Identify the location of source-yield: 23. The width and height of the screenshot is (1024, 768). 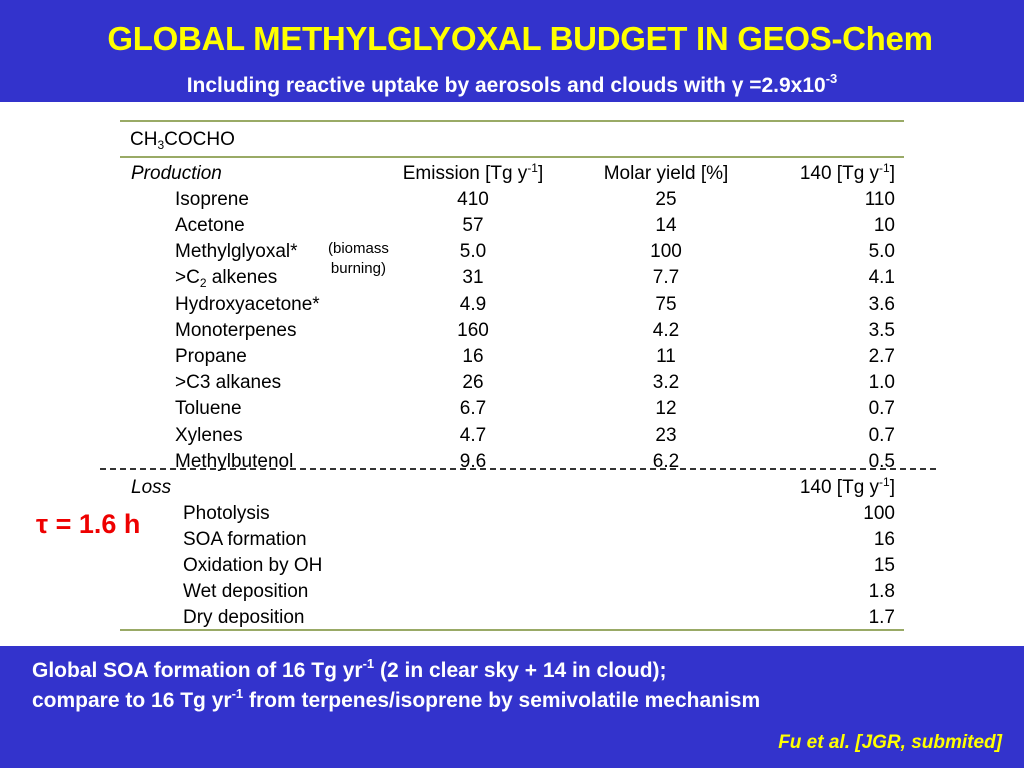
(666, 435).